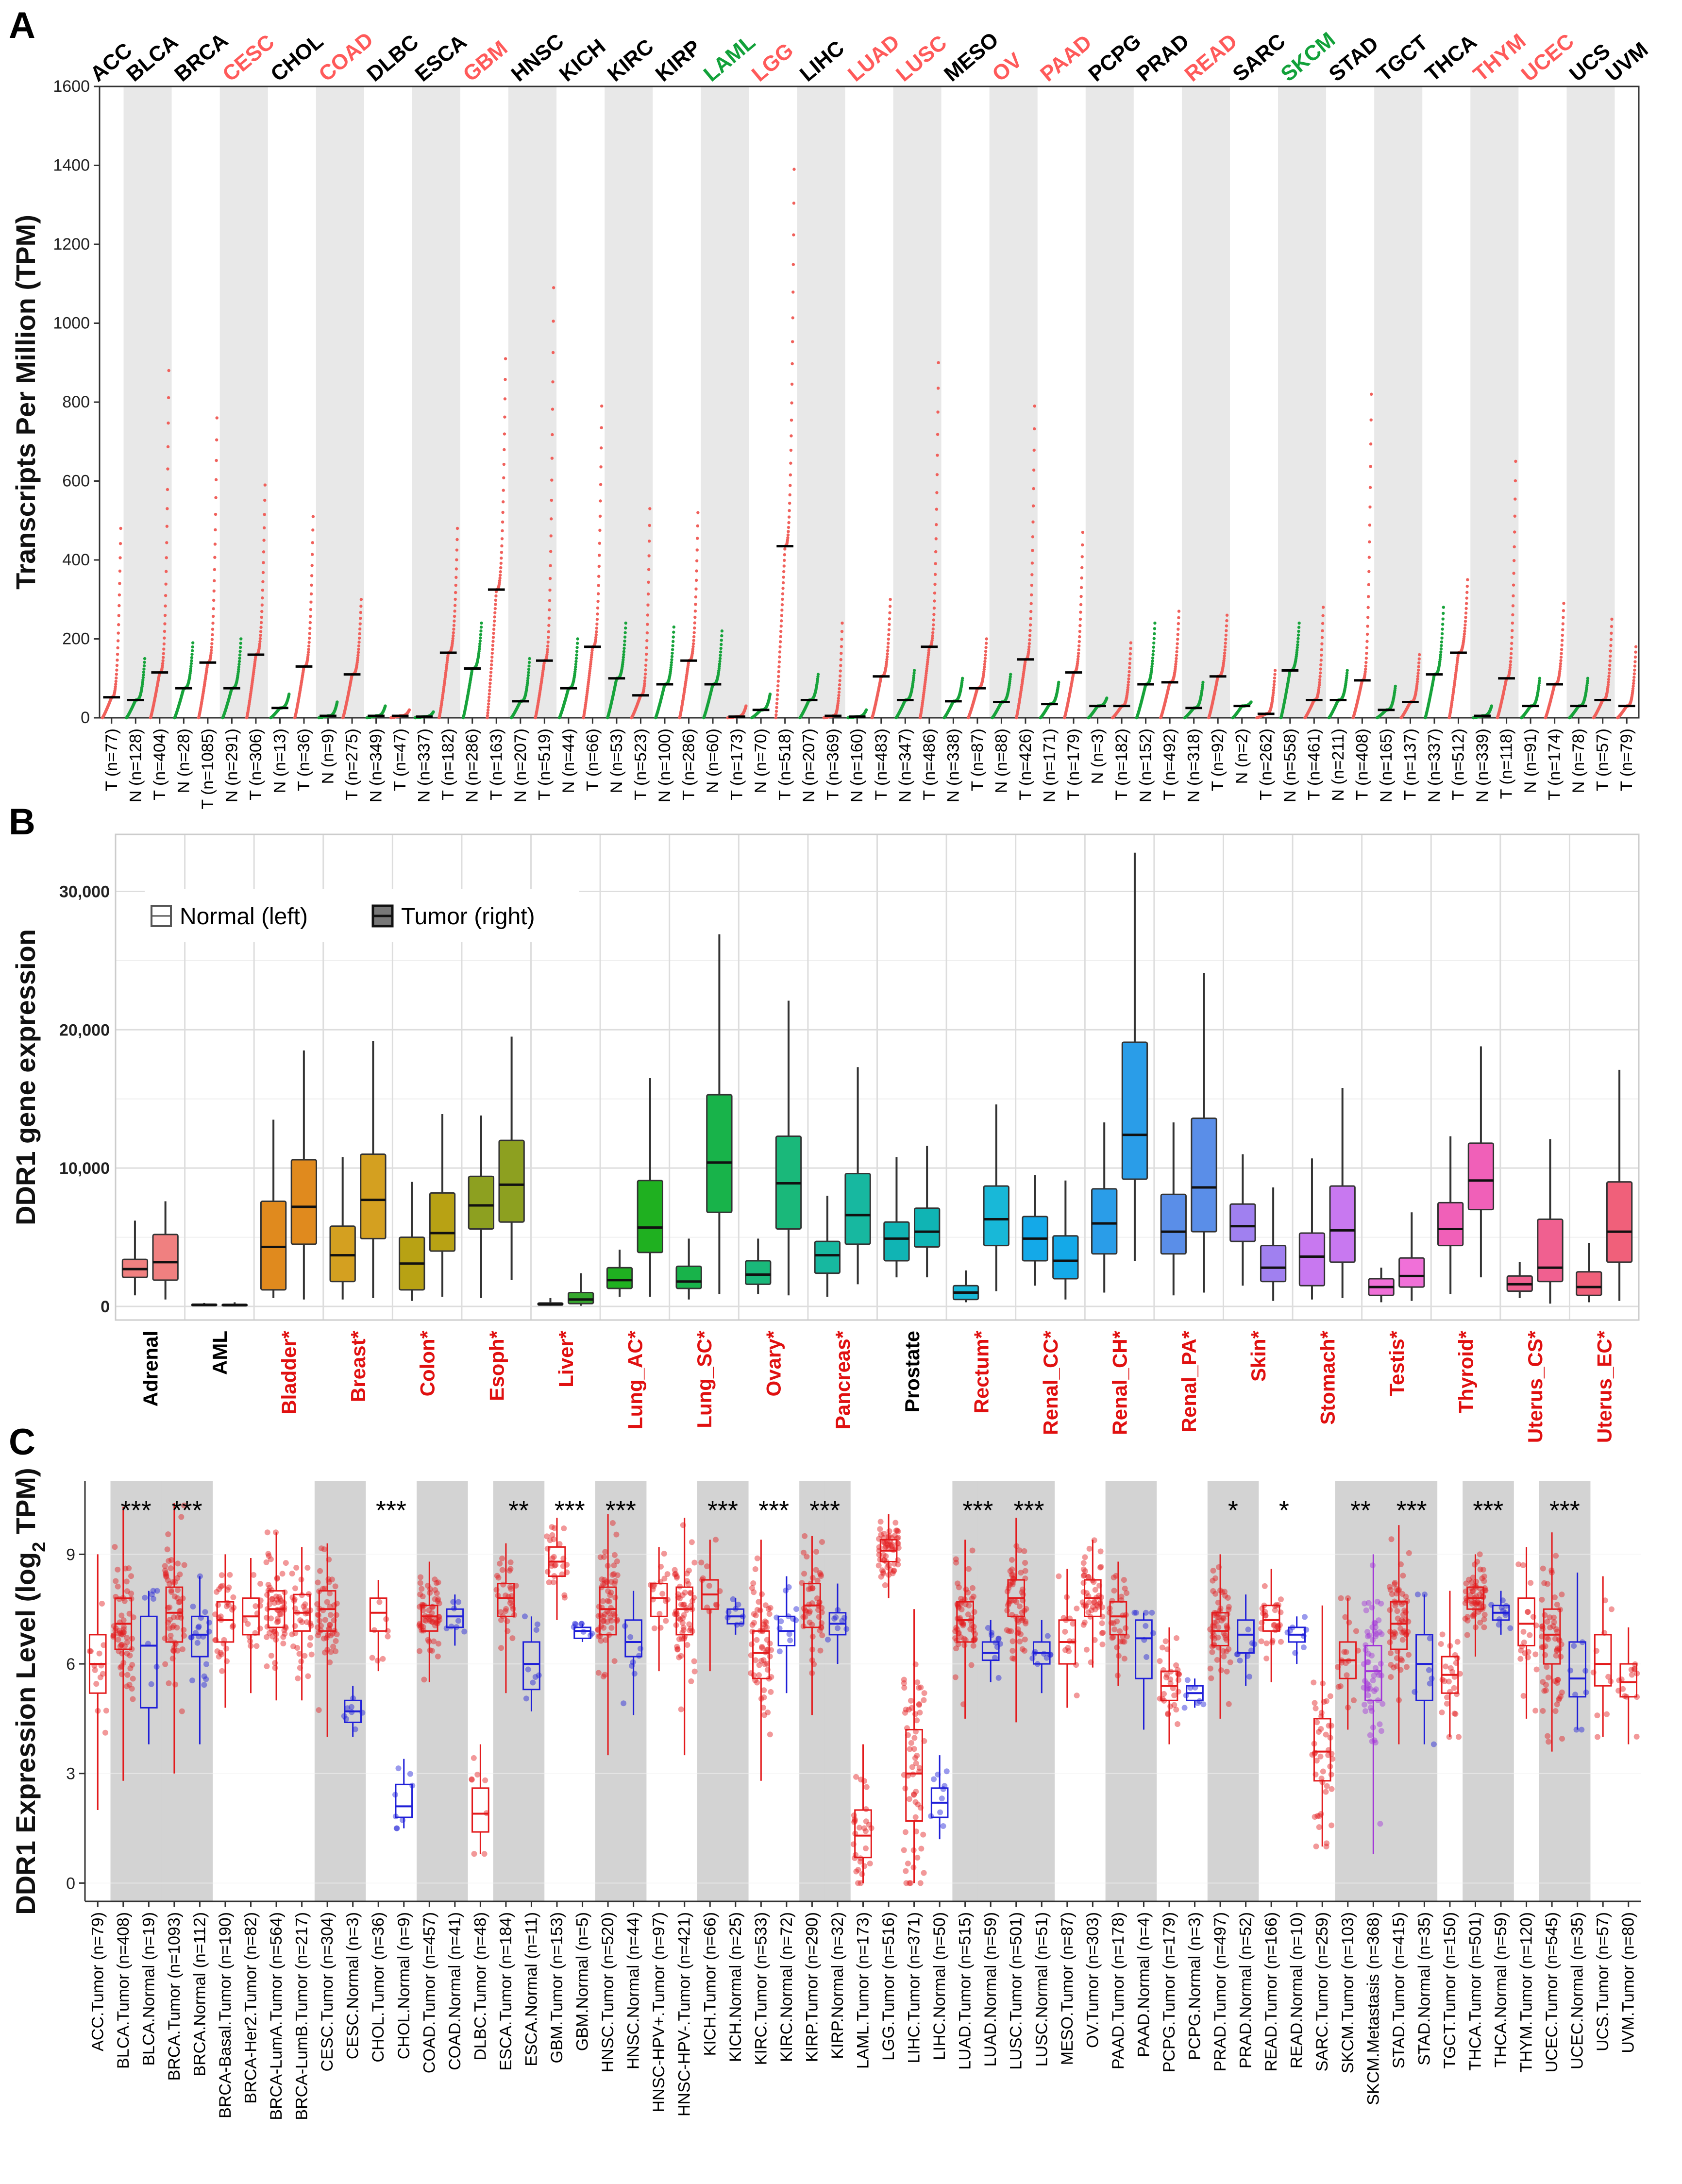 This screenshot has width=1682, height=2184. What do you see at coordinates (1604, 1386) in the screenshot?
I see `tissue-label-b: Uterus_EC*` at bounding box center [1604, 1386].